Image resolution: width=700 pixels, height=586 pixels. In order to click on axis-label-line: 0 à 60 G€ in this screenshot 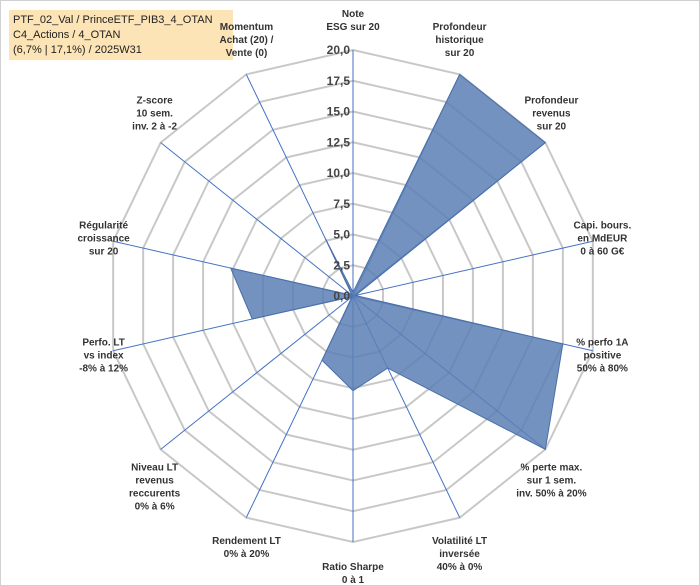, I will do `click(602, 251)`.